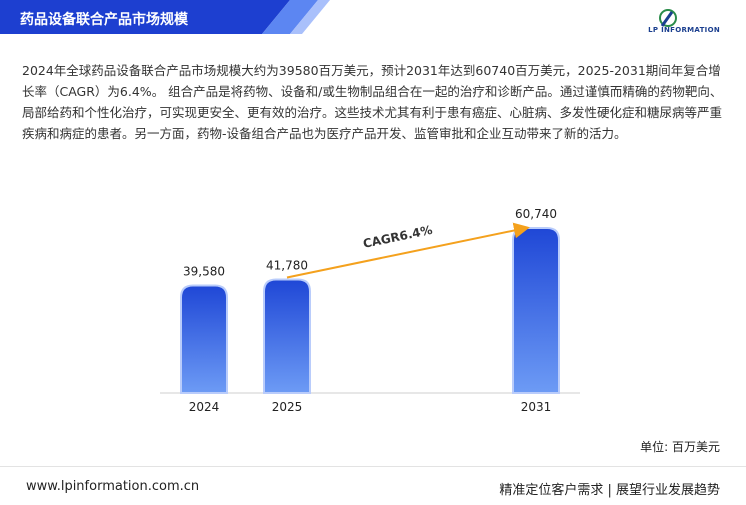 This screenshot has height=505, width=746. I want to click on x-tick-label: 2024, so click(204, 407).